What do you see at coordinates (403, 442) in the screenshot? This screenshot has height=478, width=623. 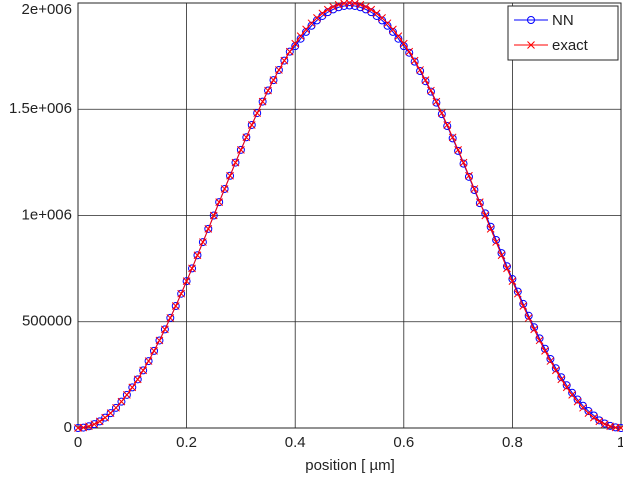 I see `x-tick-label: 0.6` at bounding box center [403, 442].